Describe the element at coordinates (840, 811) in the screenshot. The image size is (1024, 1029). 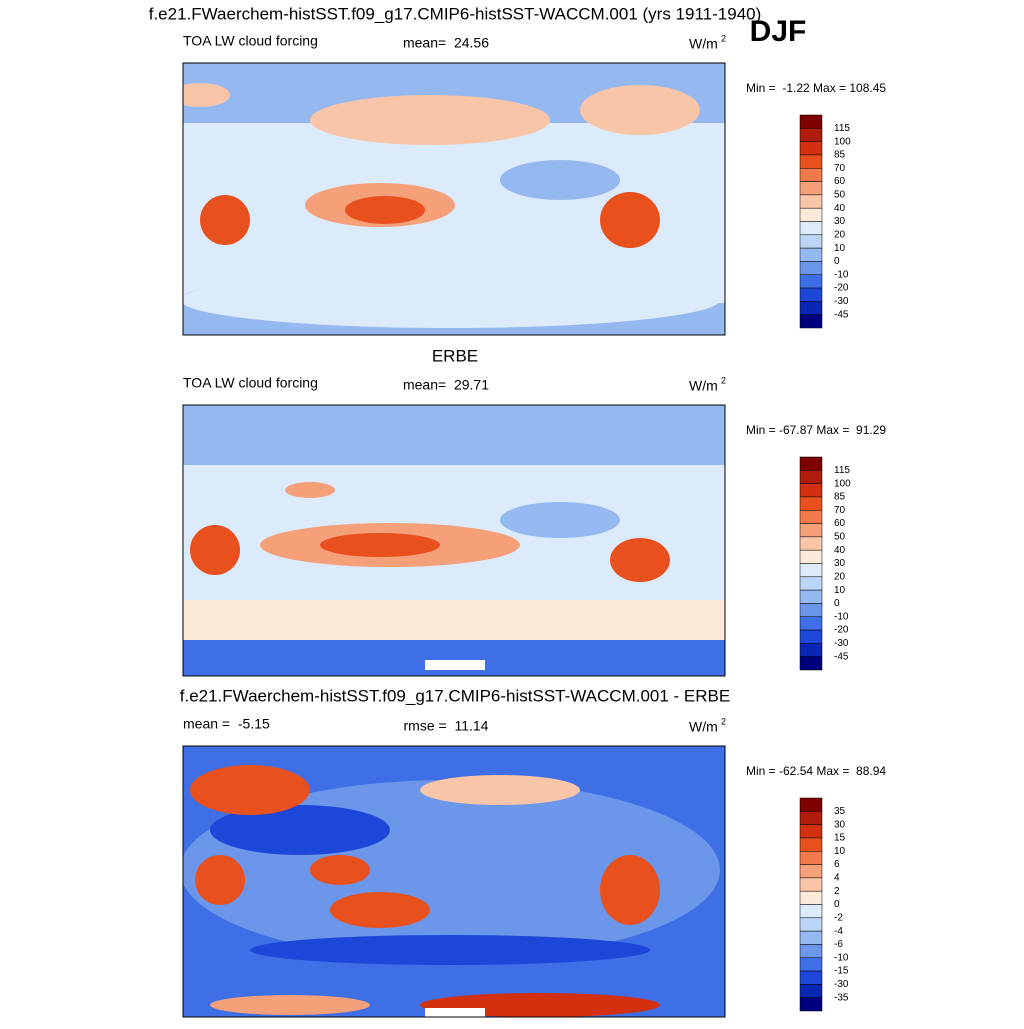
I see `colorbar-label: 35` at that location.